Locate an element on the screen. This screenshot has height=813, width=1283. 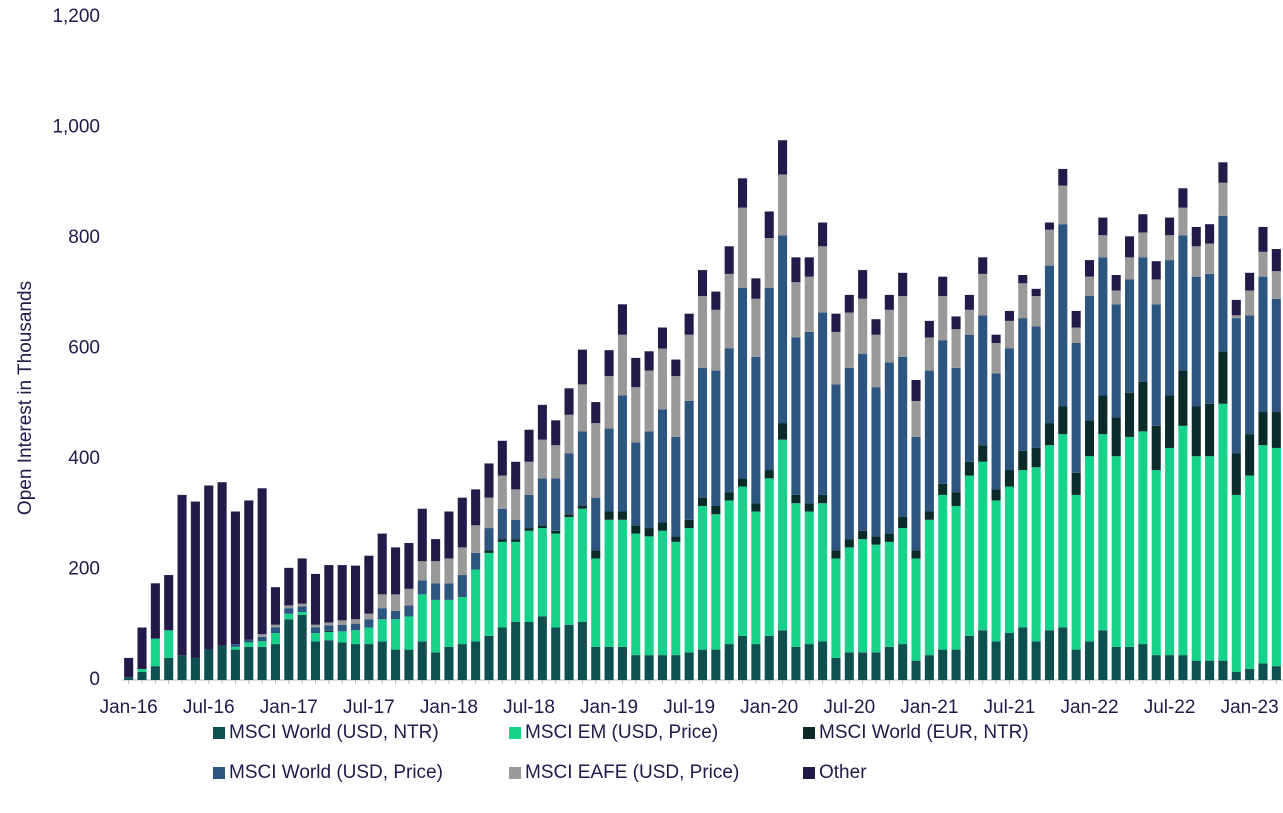
x-tick-label: Jan-22 is located at coordinates (1089, 707).